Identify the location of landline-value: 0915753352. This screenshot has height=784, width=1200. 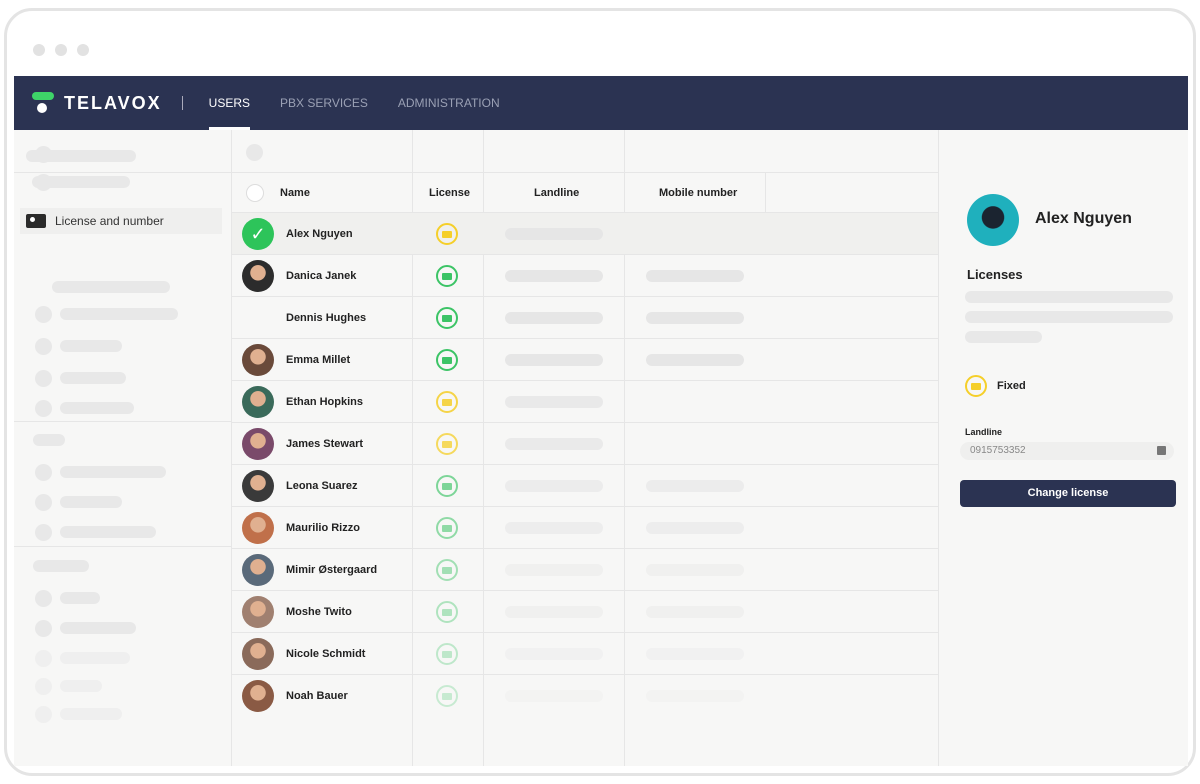
(998, 450).